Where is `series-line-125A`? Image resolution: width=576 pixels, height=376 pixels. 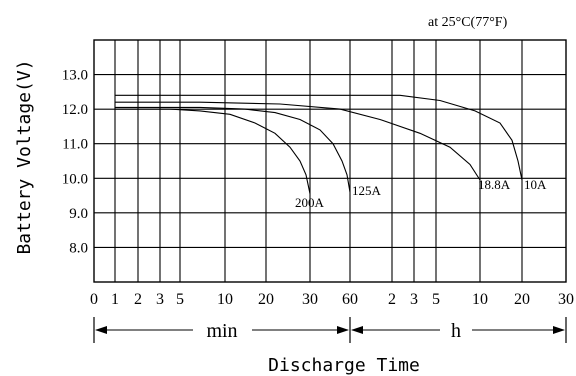 series-line-125A is located at coordinates (233, 149).